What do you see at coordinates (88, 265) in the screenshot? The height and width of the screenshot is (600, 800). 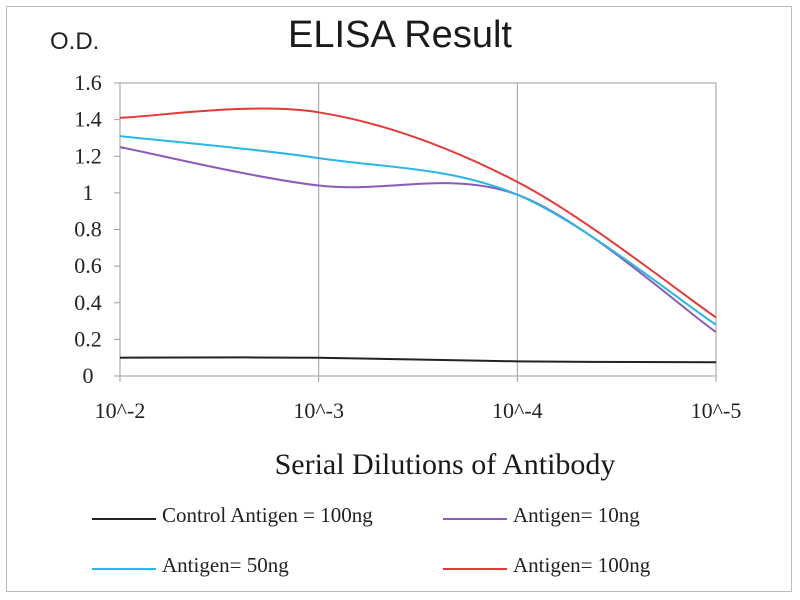 I see `y-tick-label: 0.6` at bounding box center [88, 265].